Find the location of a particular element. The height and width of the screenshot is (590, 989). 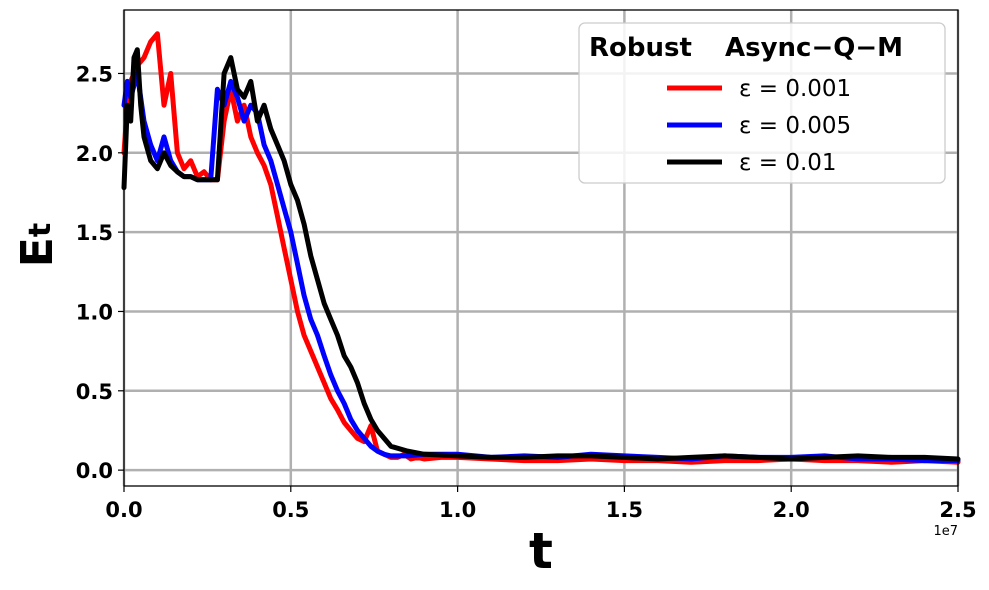

x-tick-label: 0.5 is located at coordinates (290, 510).